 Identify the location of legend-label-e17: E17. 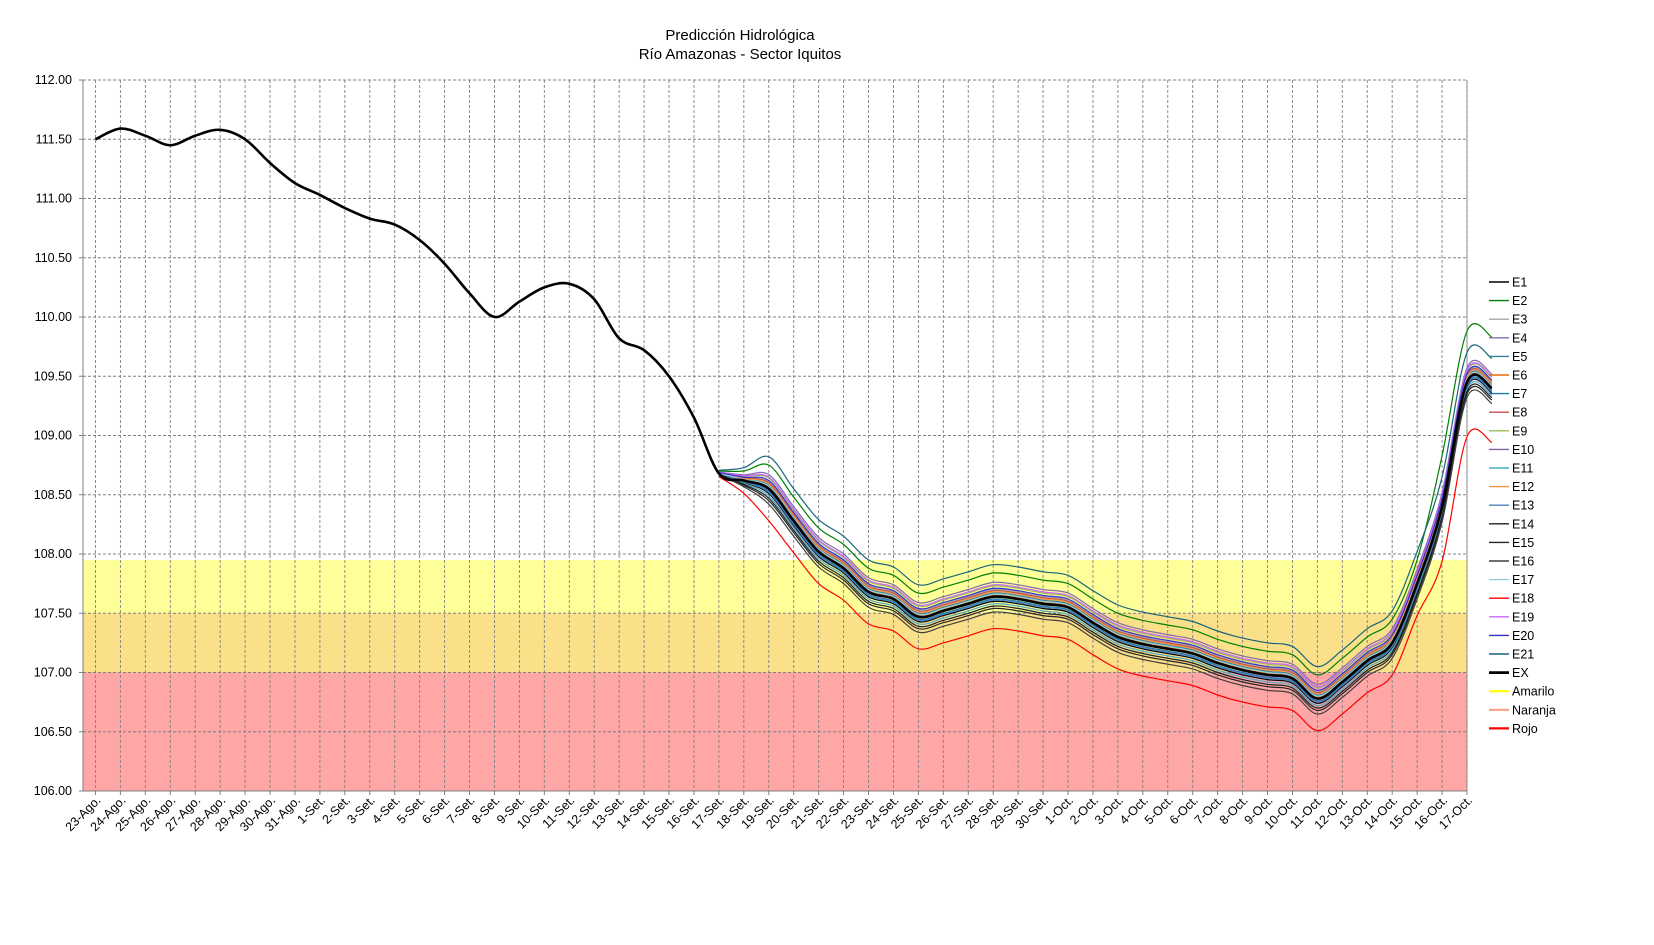
(1523, 580).